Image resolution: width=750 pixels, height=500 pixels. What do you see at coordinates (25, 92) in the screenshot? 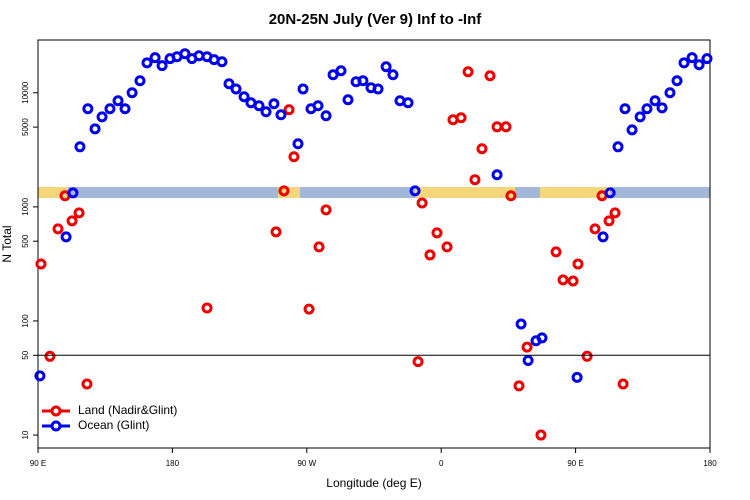
I see `y-tick-label: 10000` at bounding box center [25, 92].